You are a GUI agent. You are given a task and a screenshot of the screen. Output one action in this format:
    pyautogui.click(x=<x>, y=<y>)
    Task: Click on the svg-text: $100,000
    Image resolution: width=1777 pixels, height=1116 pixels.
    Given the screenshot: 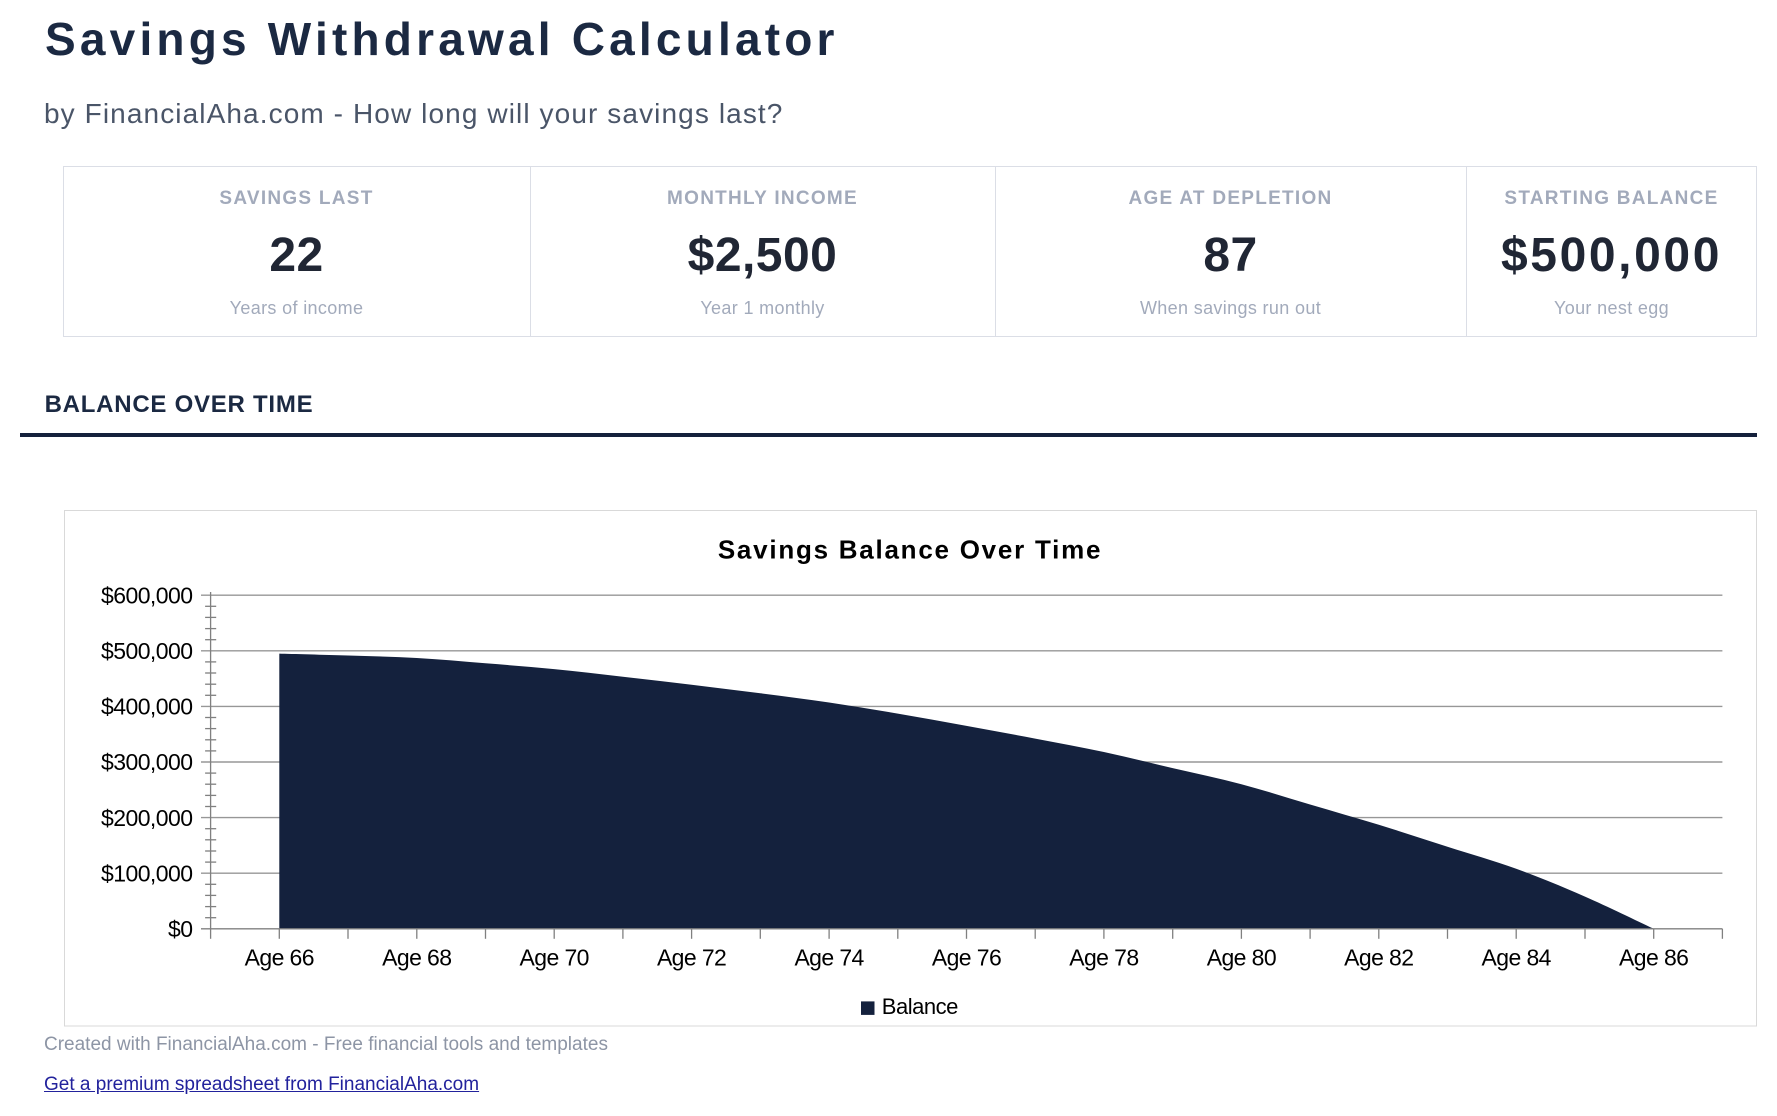 What is the action you would take?
    pyautogui.click(x=147, y=873)
    